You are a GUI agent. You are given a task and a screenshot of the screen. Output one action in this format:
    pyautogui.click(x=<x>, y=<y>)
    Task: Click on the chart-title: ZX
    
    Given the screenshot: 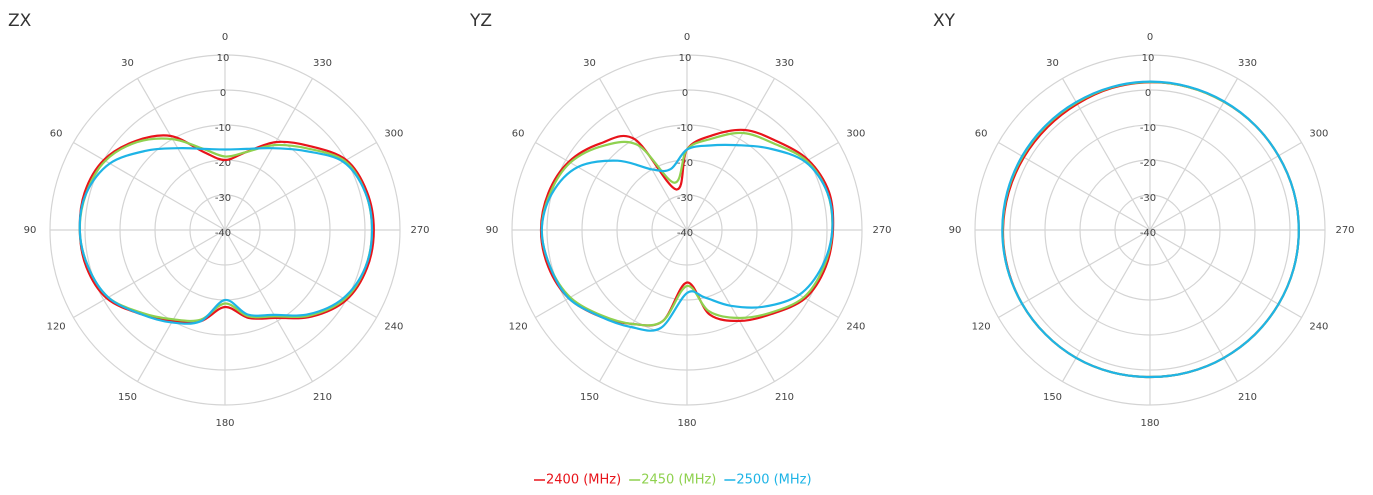 What is the action you would take?
    pyautogui.click(x=20, y=21)
    